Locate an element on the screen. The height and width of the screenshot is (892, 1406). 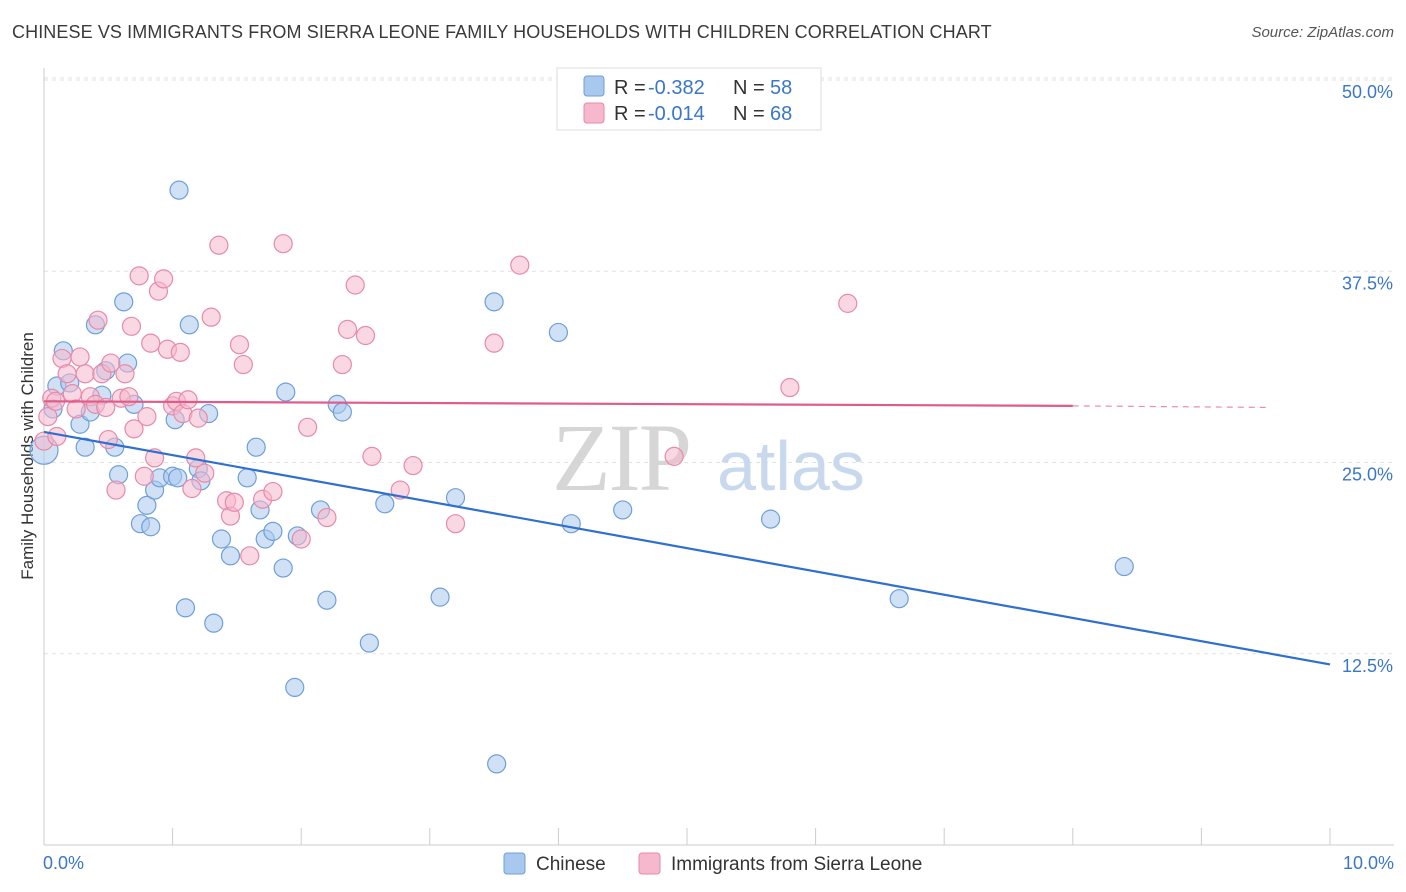
bottom-legend-label-chinese: Chinese is located at coordinates (571, 864).